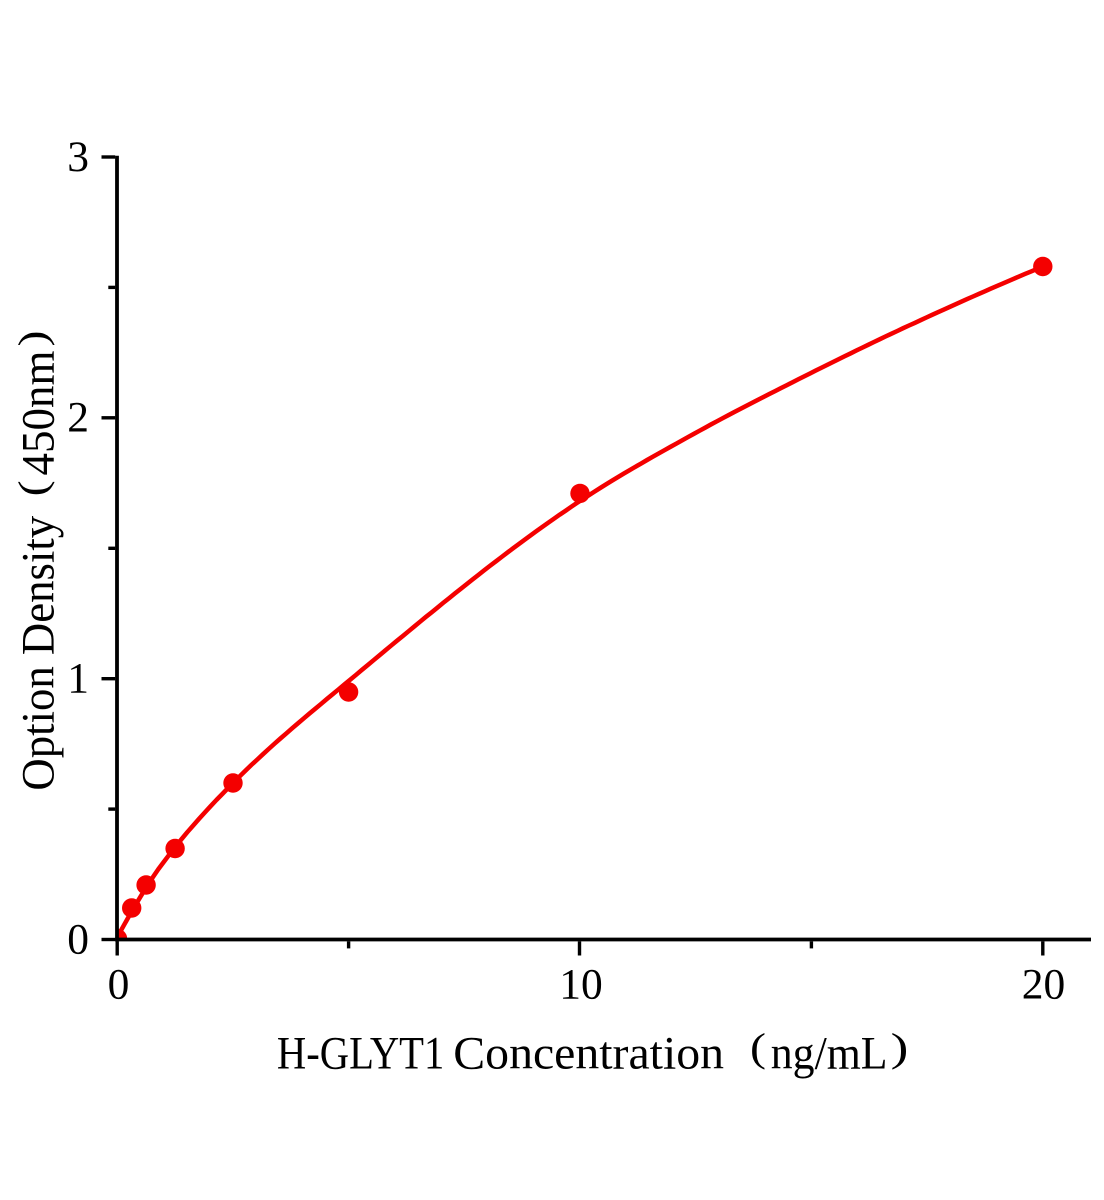 Image resolution: width=1104 pixels, height=1200 pixels. Describe the element at coordinates (1044, 984) in the screenshot. I see `svg-text: 20` at that location.